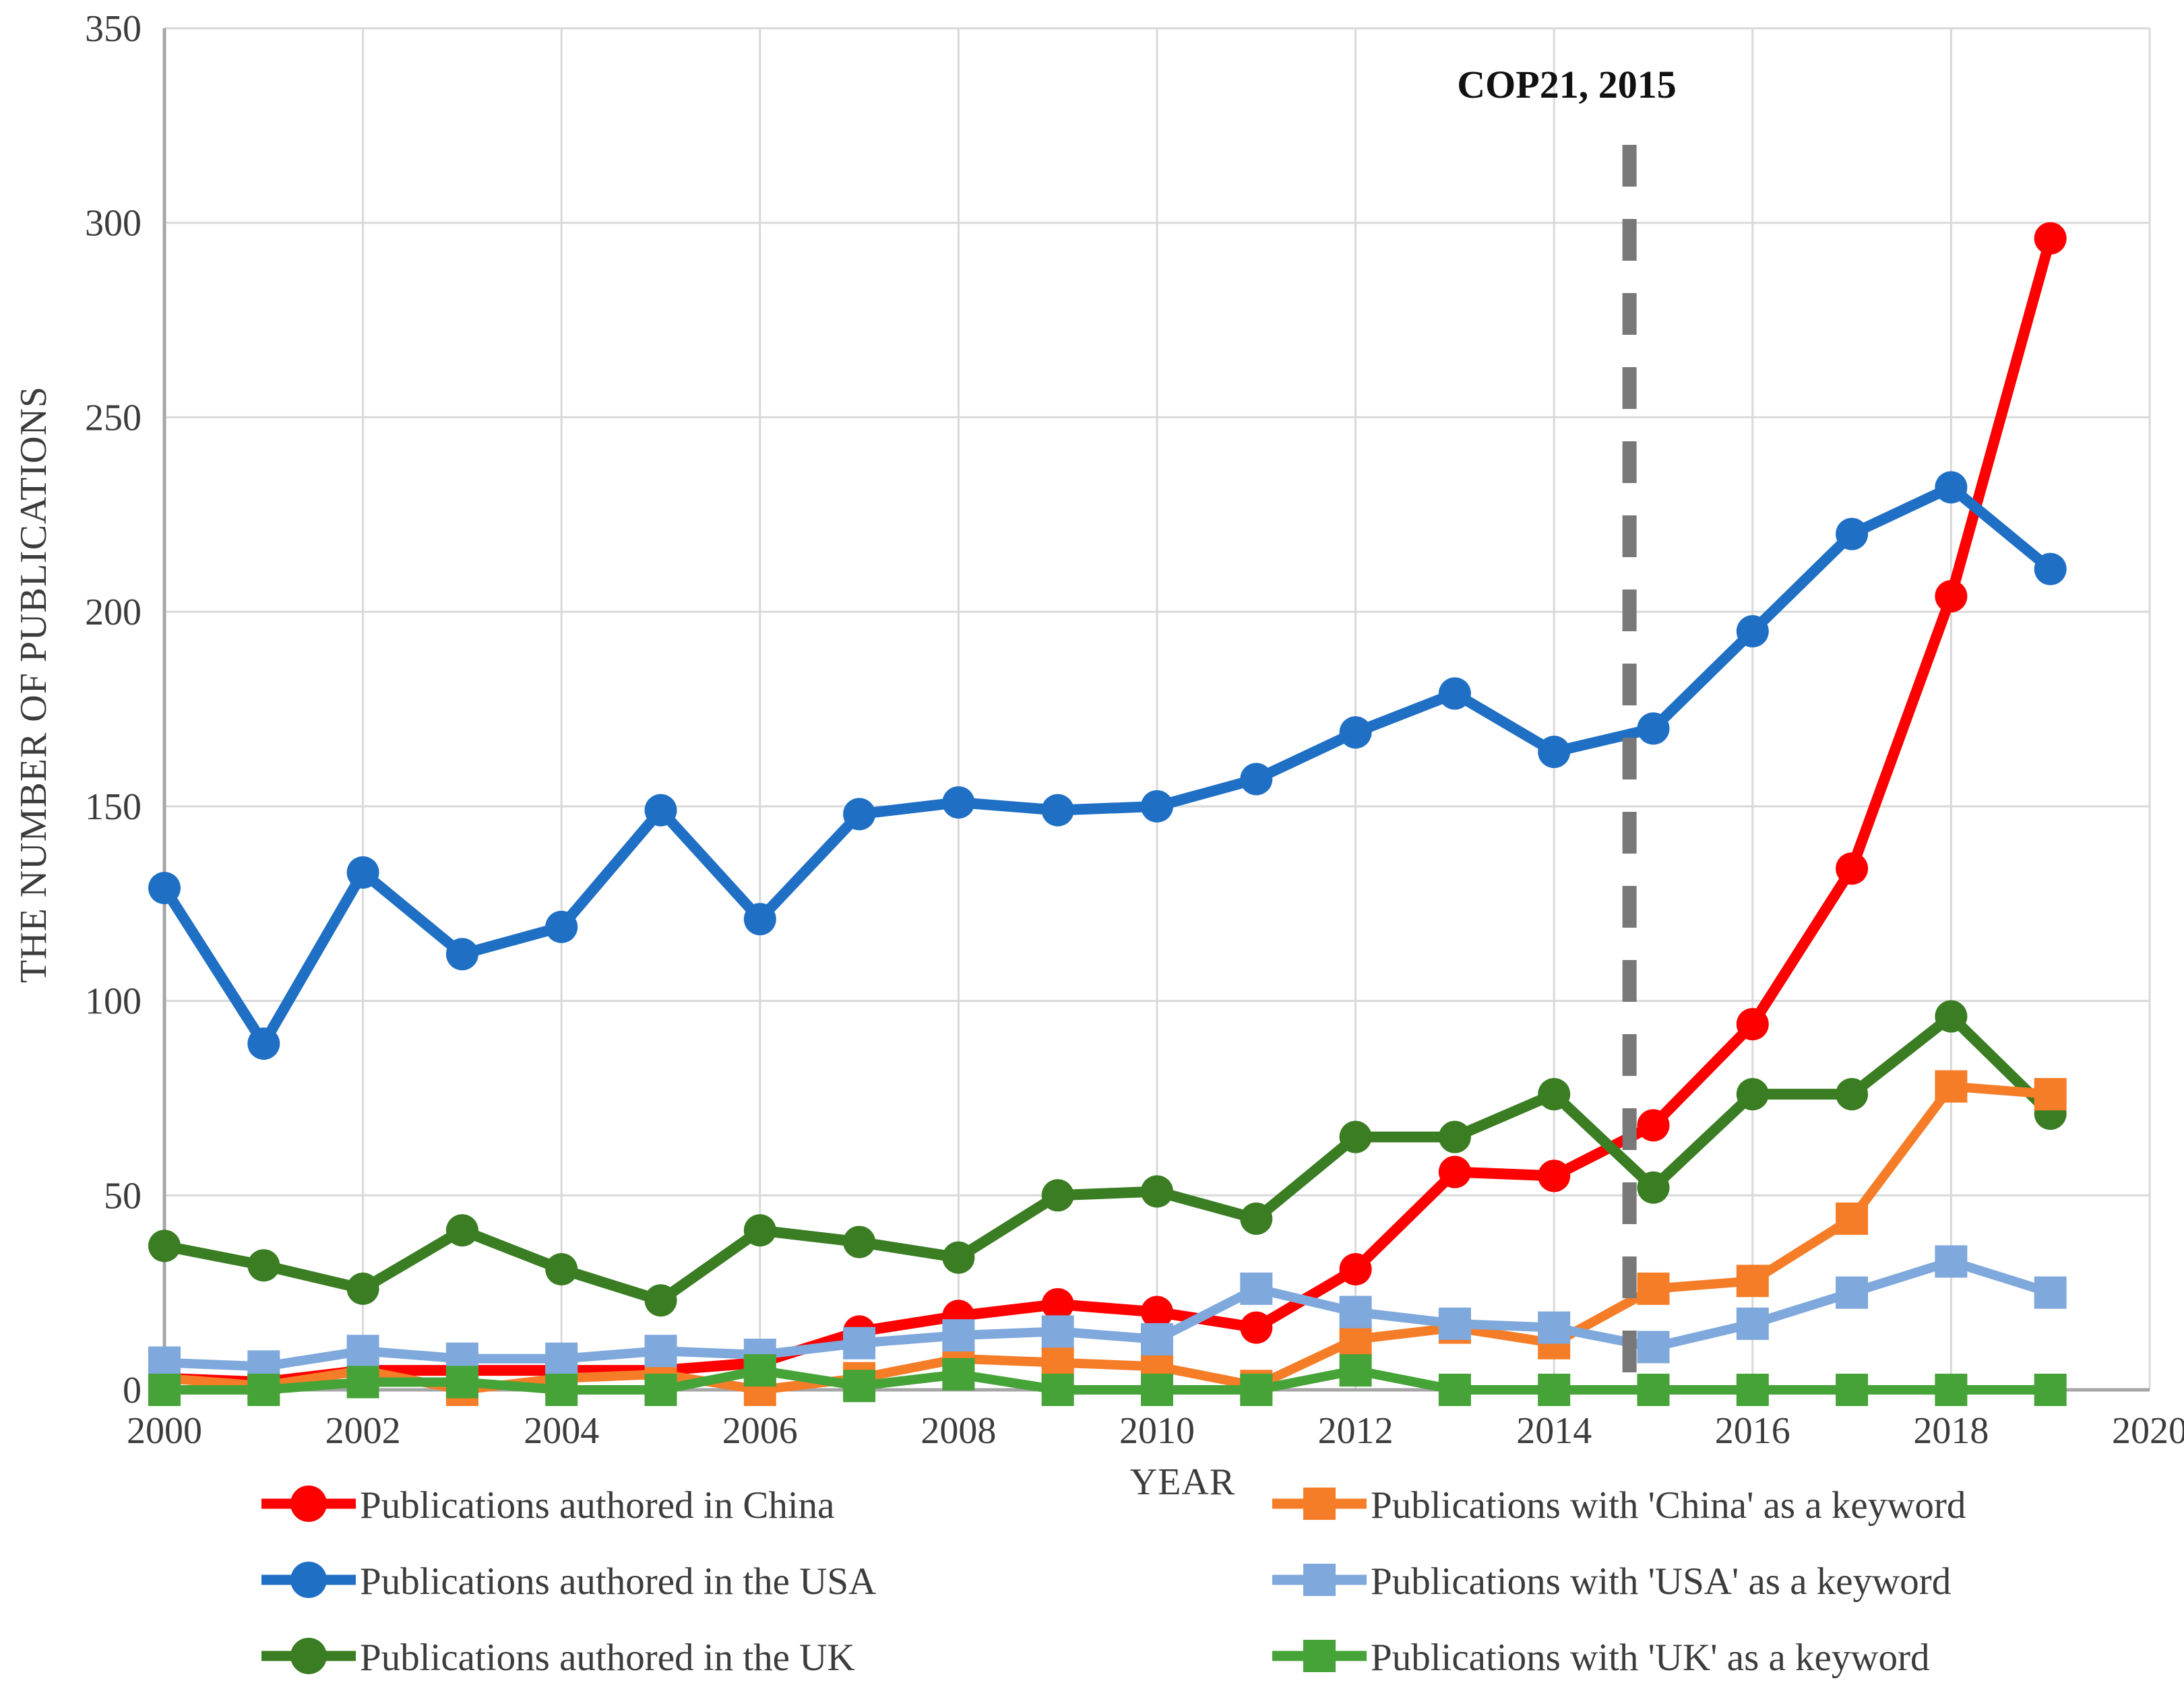 The width and height of the screenshot is (2184, 1691). Describe the element at coordinates (132, 1390) in the screenshot. I see `y-tick-label: 0` at that location.